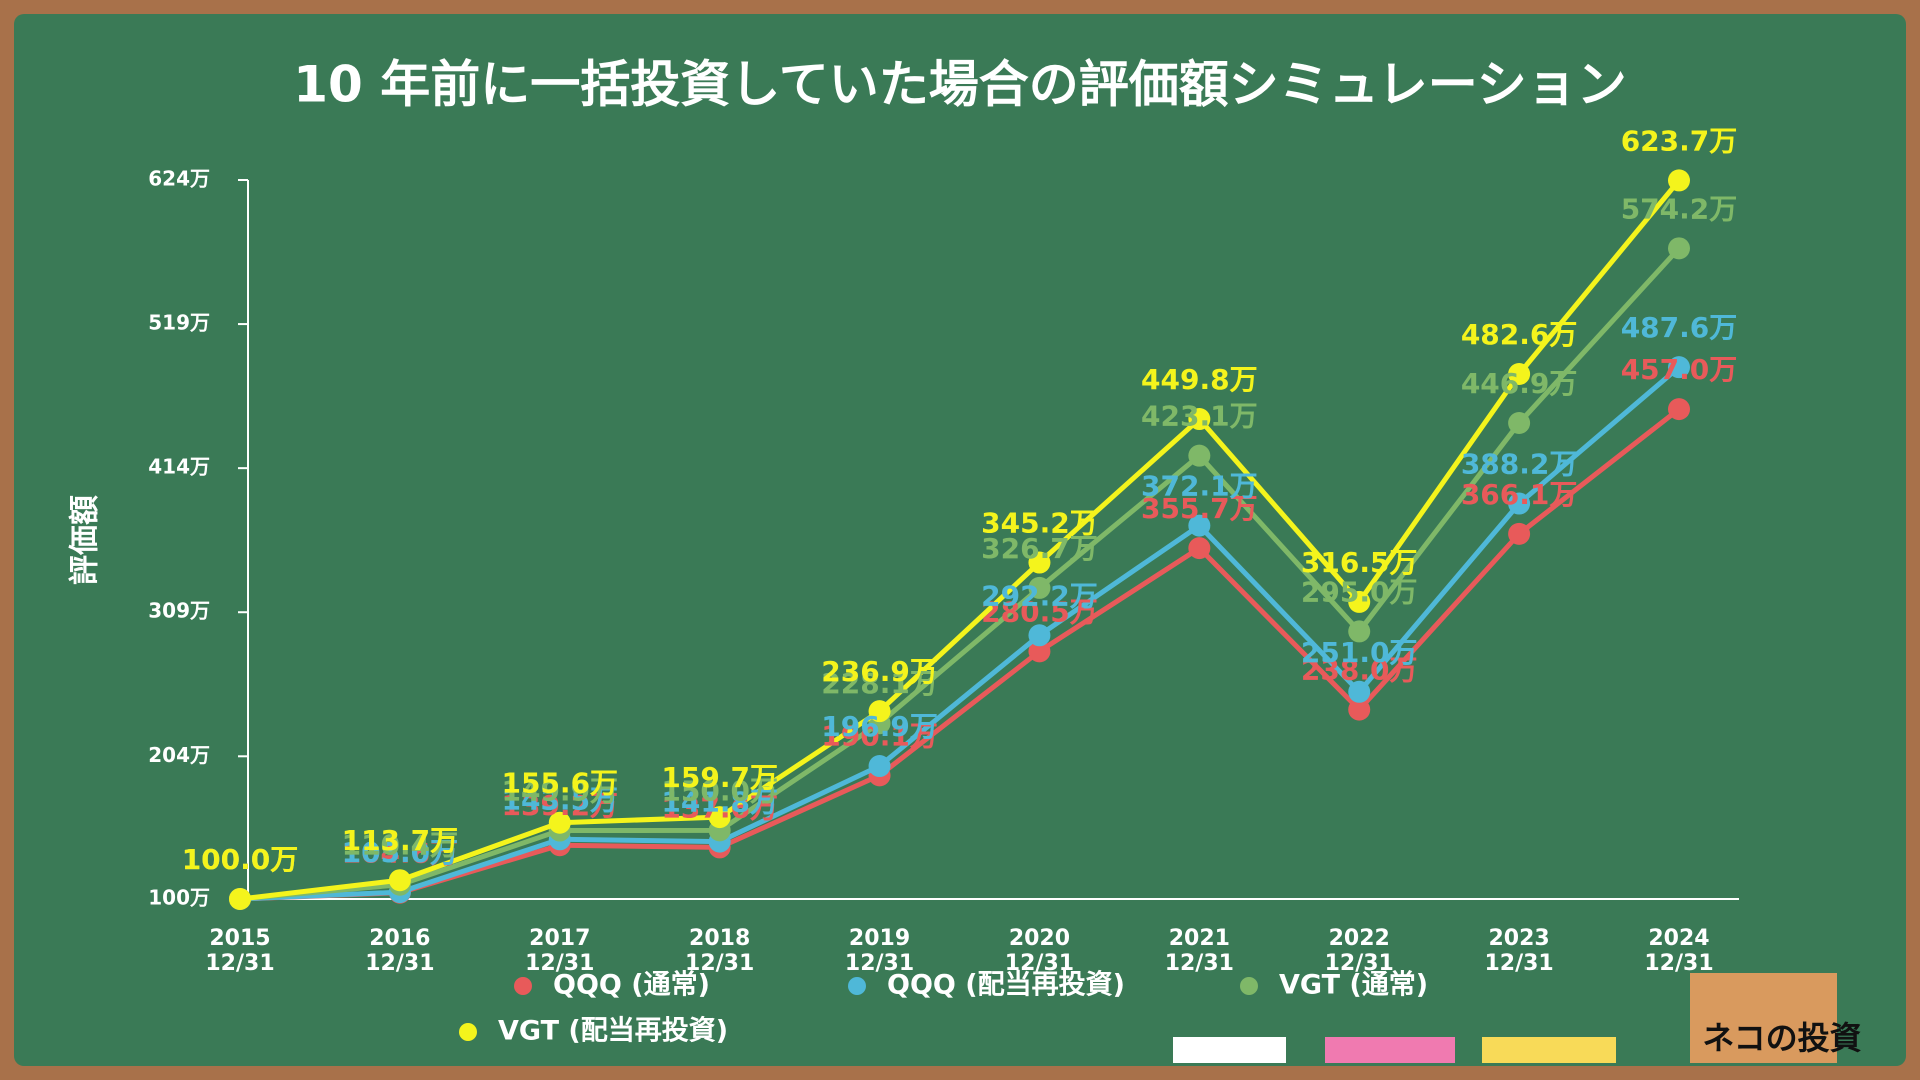 The width and height of the screenshot is (1920, 1080). What do you see at coordinates (1199, 951) in the screenshot?
I see `x-tick-label: 2021 12/31` at bounding box center [1199, 951].